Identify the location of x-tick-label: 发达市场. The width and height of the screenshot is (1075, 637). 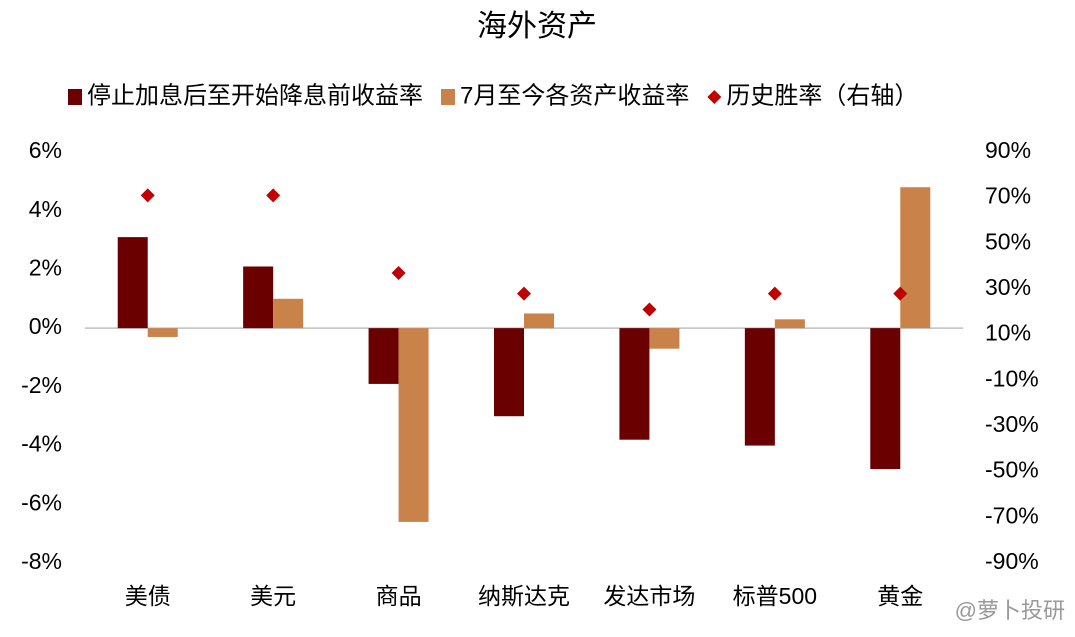
(649, 596).